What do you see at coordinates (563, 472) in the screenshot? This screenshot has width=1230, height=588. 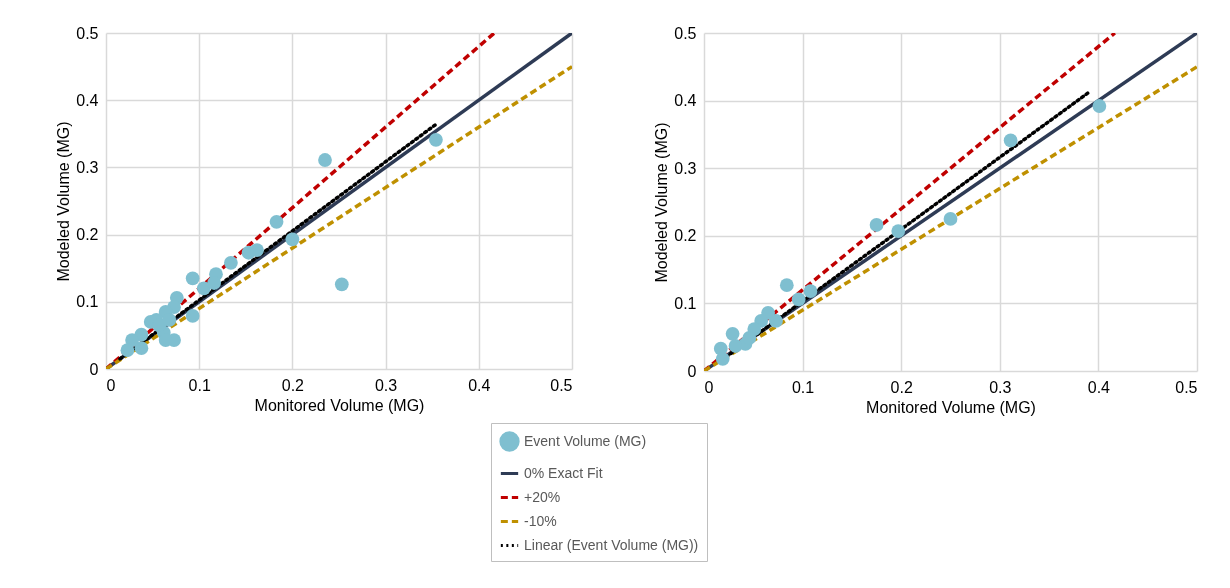 I see `legend-label: 0% Exact Fit` at bounding box center [563, 472].